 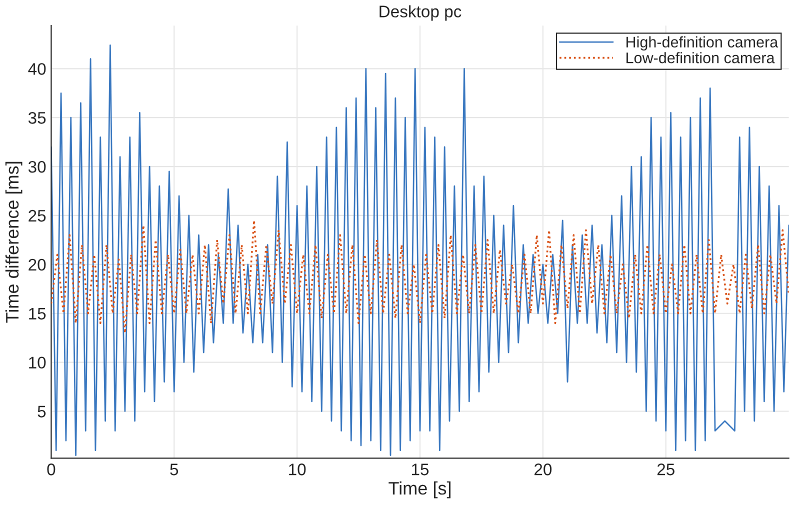 I want to click on y-tick-label: 25, so click(x=37, y=216).